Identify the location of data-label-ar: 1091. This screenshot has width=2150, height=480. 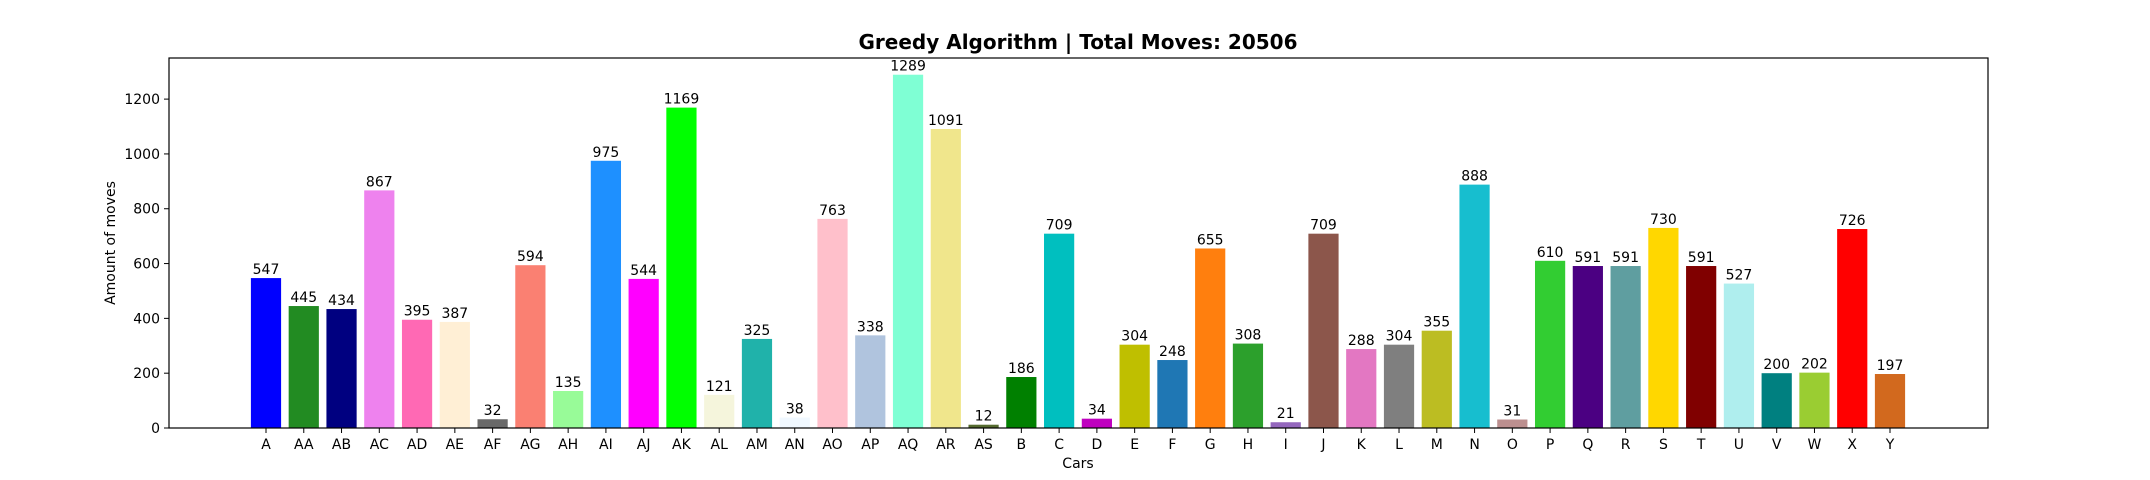
(946, 121).